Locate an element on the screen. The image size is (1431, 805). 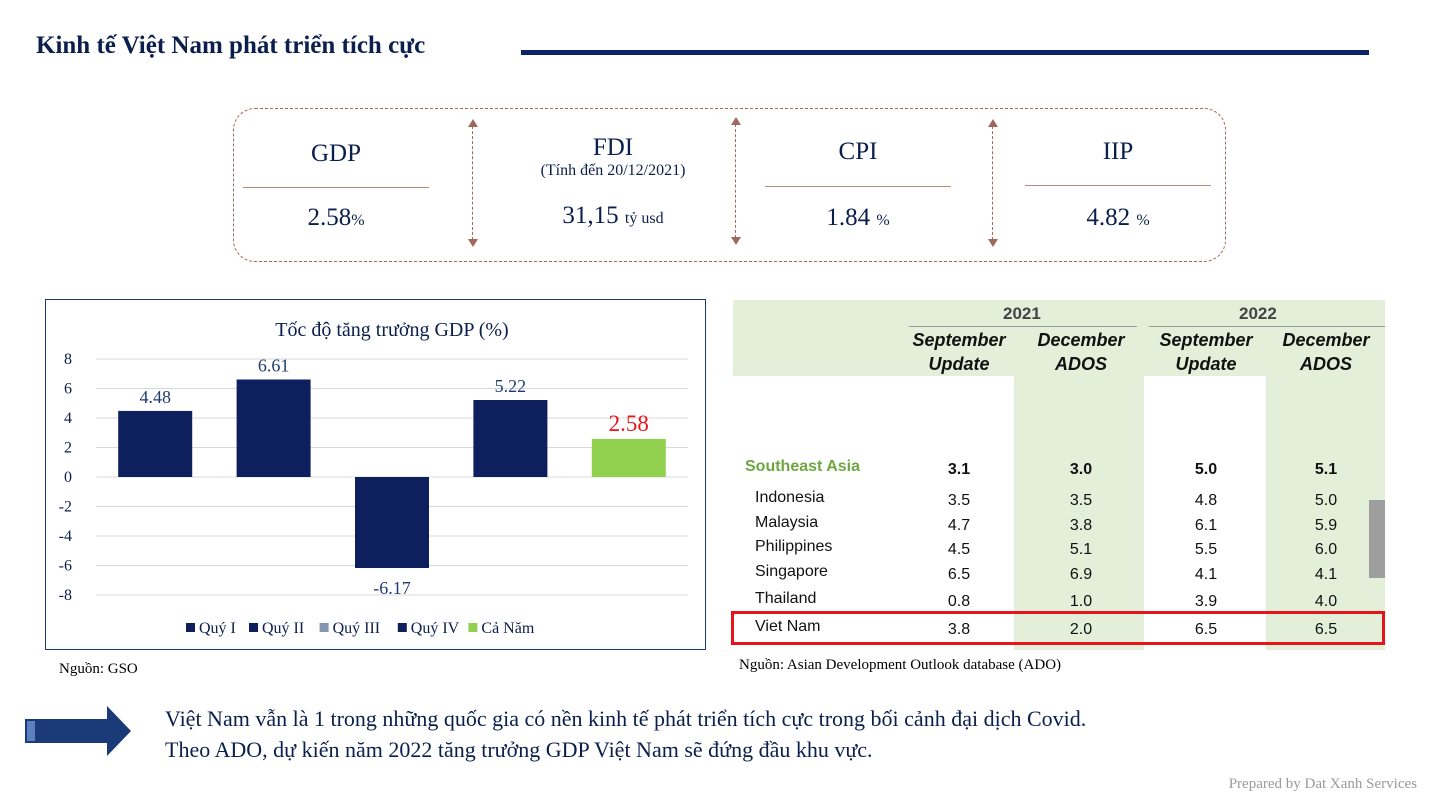
table-cell: 4.5 is located at coordinates (959, 549).